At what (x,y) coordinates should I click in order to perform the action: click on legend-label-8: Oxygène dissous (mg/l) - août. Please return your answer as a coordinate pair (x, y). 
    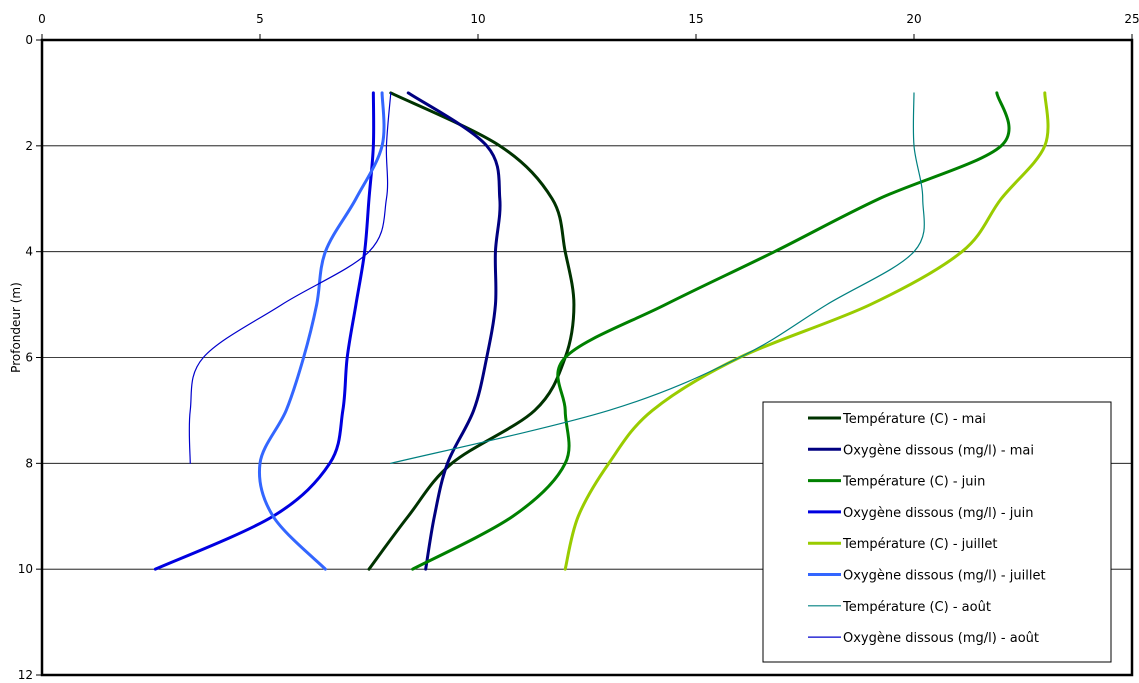
    Looking at the image, I should click on (941, 638).